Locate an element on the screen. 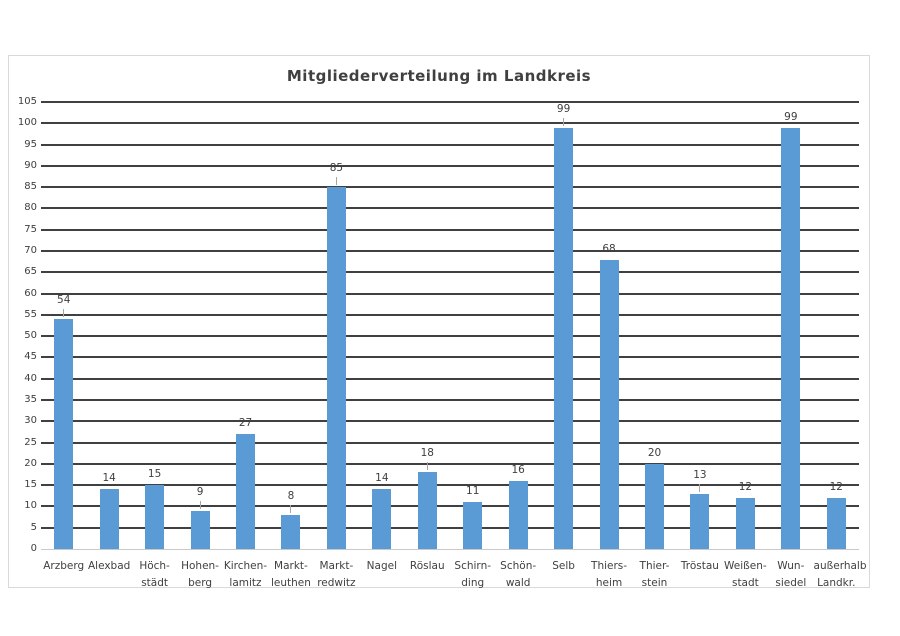 Image resolution: width=900 pixels, height=636 pixels. category-label-line: stein is located at coordinates (654, 583).